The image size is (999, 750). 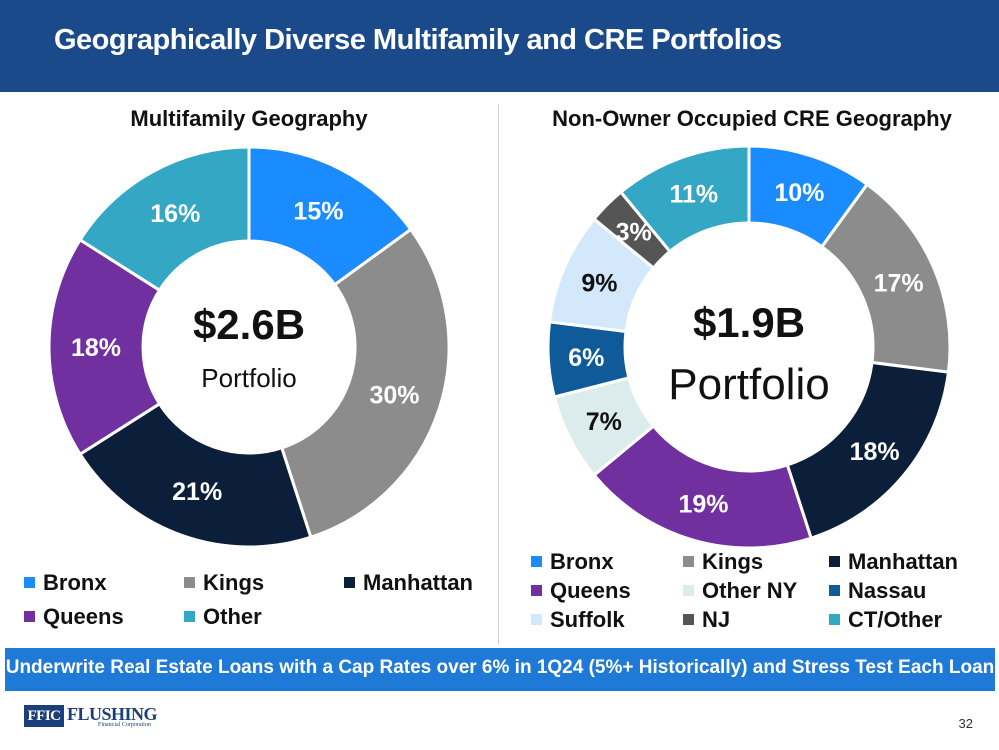 What do you see at coordinates (44, 716) in the screenshot?
I see `logo-mark: FFIC` at bounding box center [44, 716].